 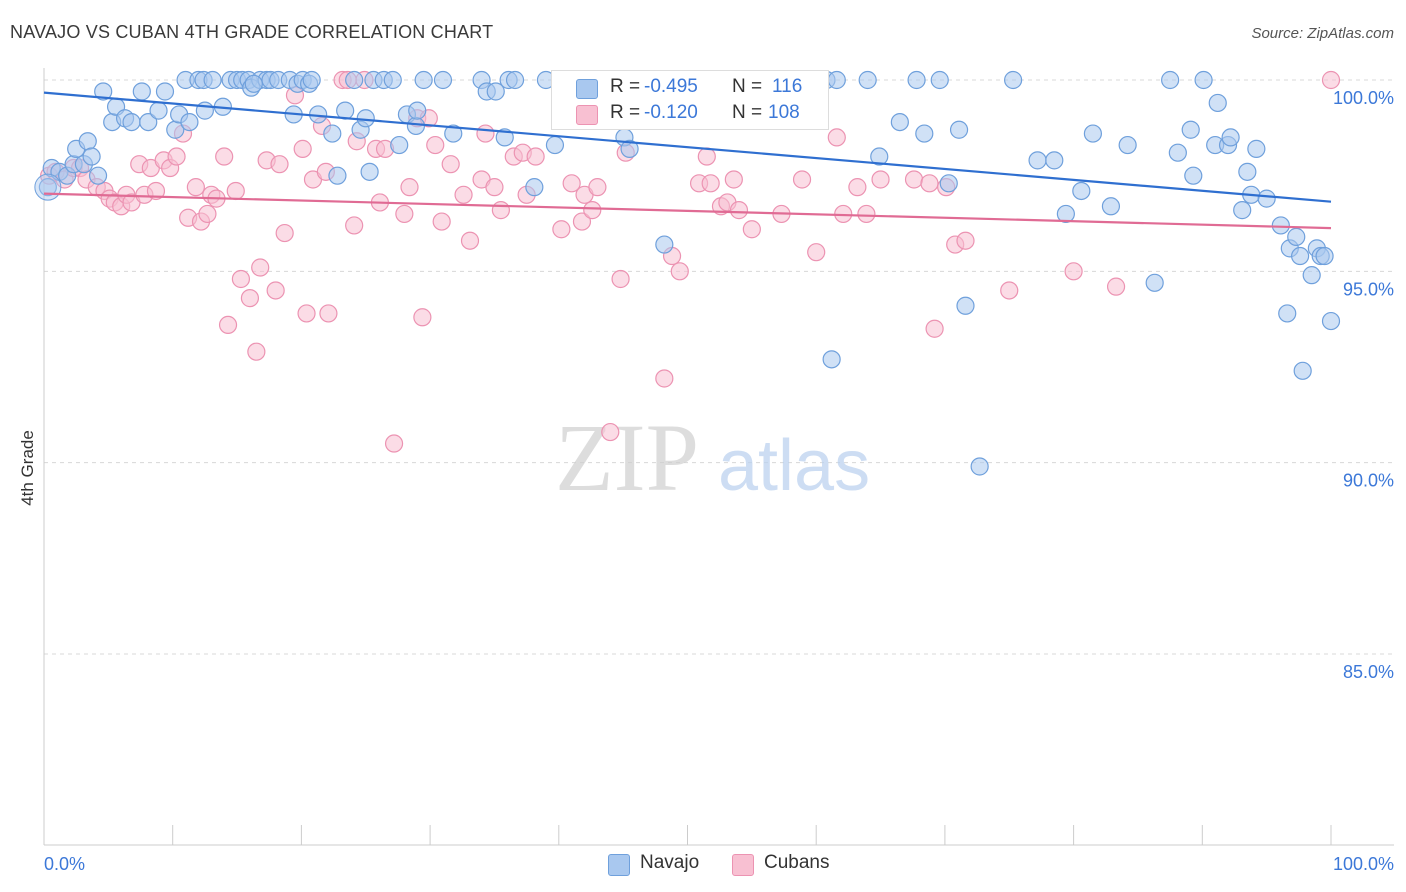 I want to click on correlation-legend: R = -0.495 N = 116 R = -0.120 N = 108, so click(x=690, y=100).